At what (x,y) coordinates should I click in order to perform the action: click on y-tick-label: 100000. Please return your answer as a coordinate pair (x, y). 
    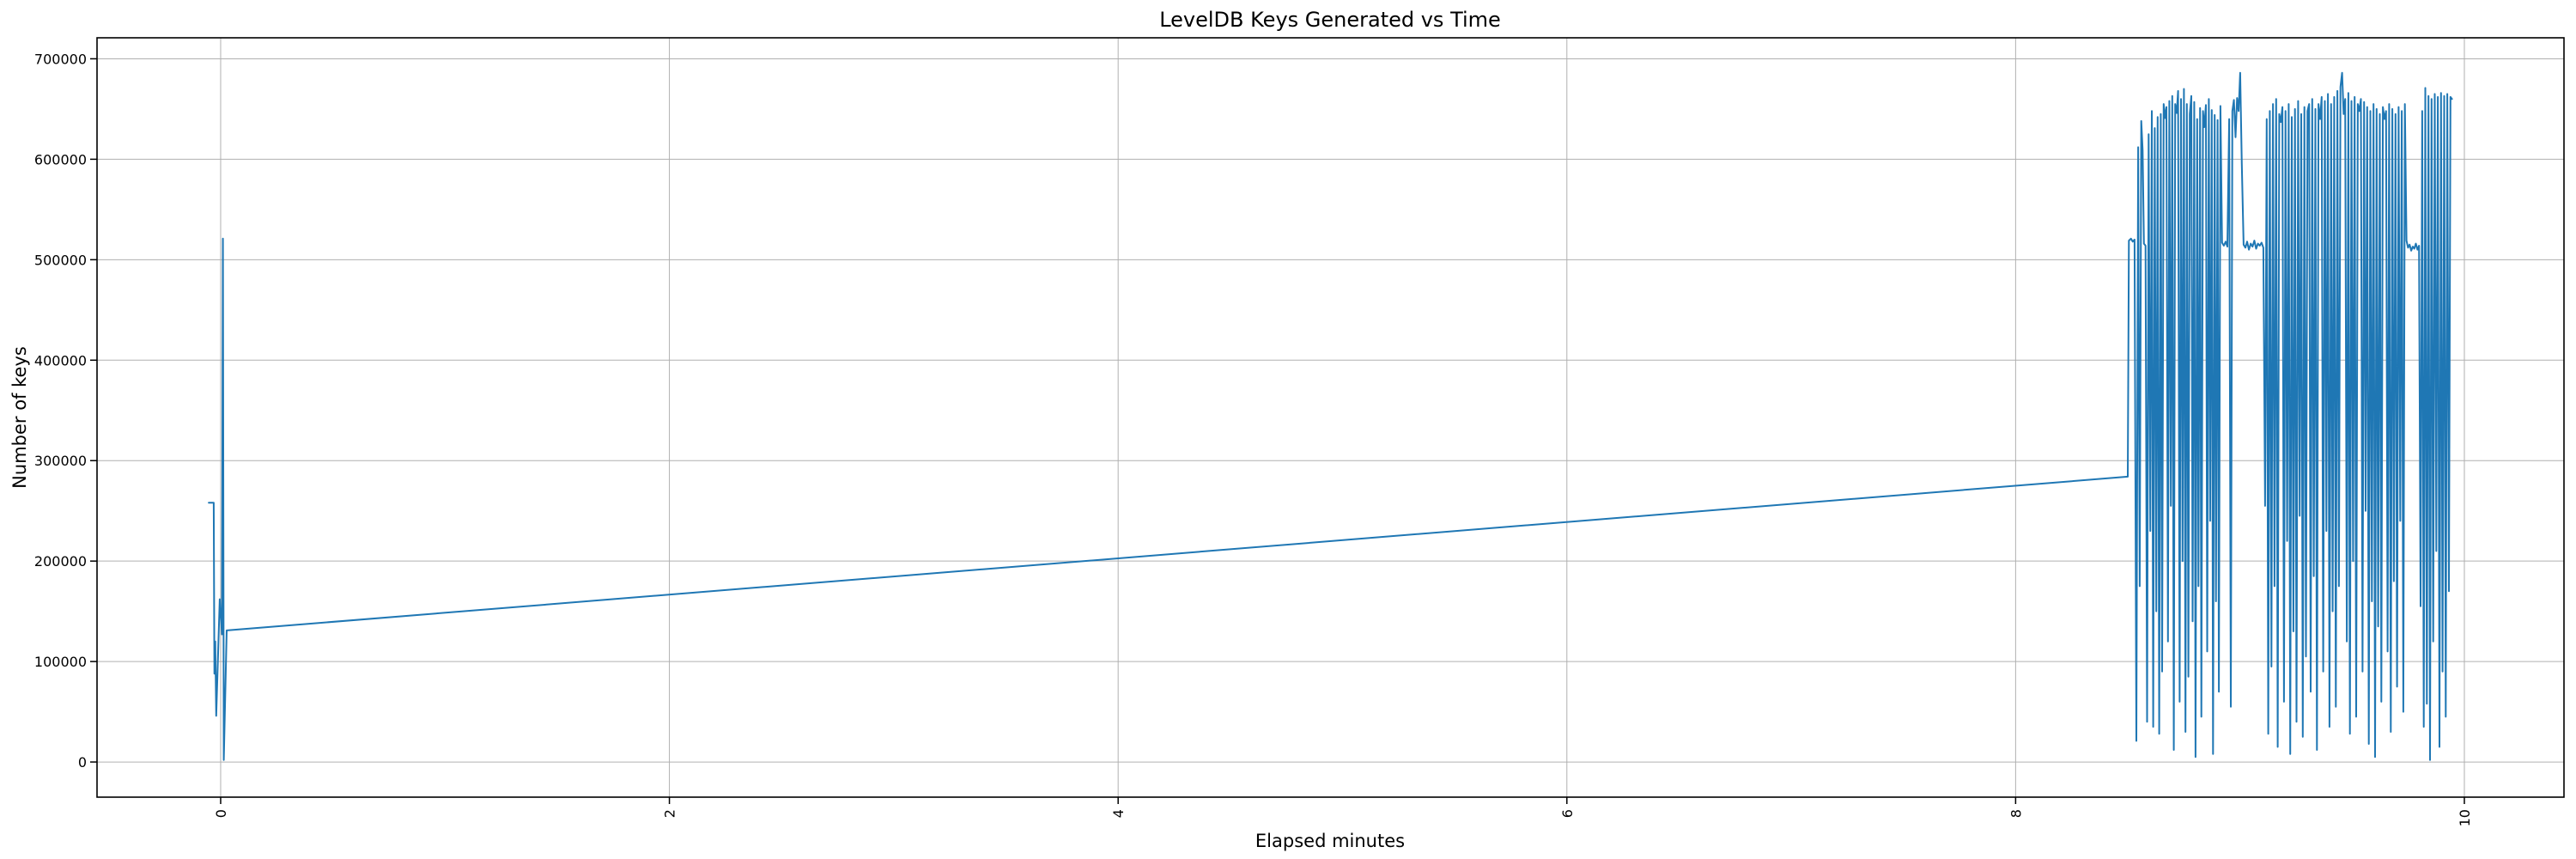
    Looking at the image, I should click on (61, 662).